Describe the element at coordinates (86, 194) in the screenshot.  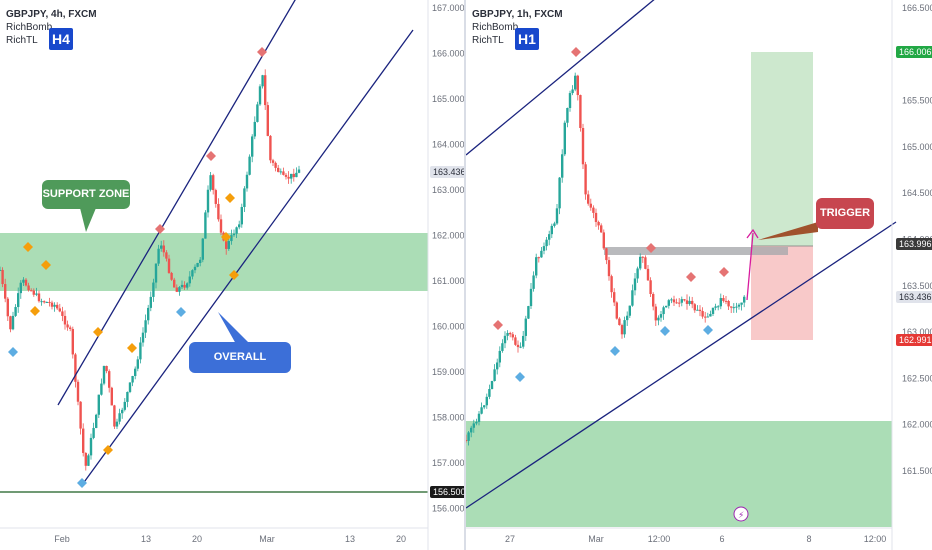
I see `support-zone-label: SUPPORT ZONE` at that location.